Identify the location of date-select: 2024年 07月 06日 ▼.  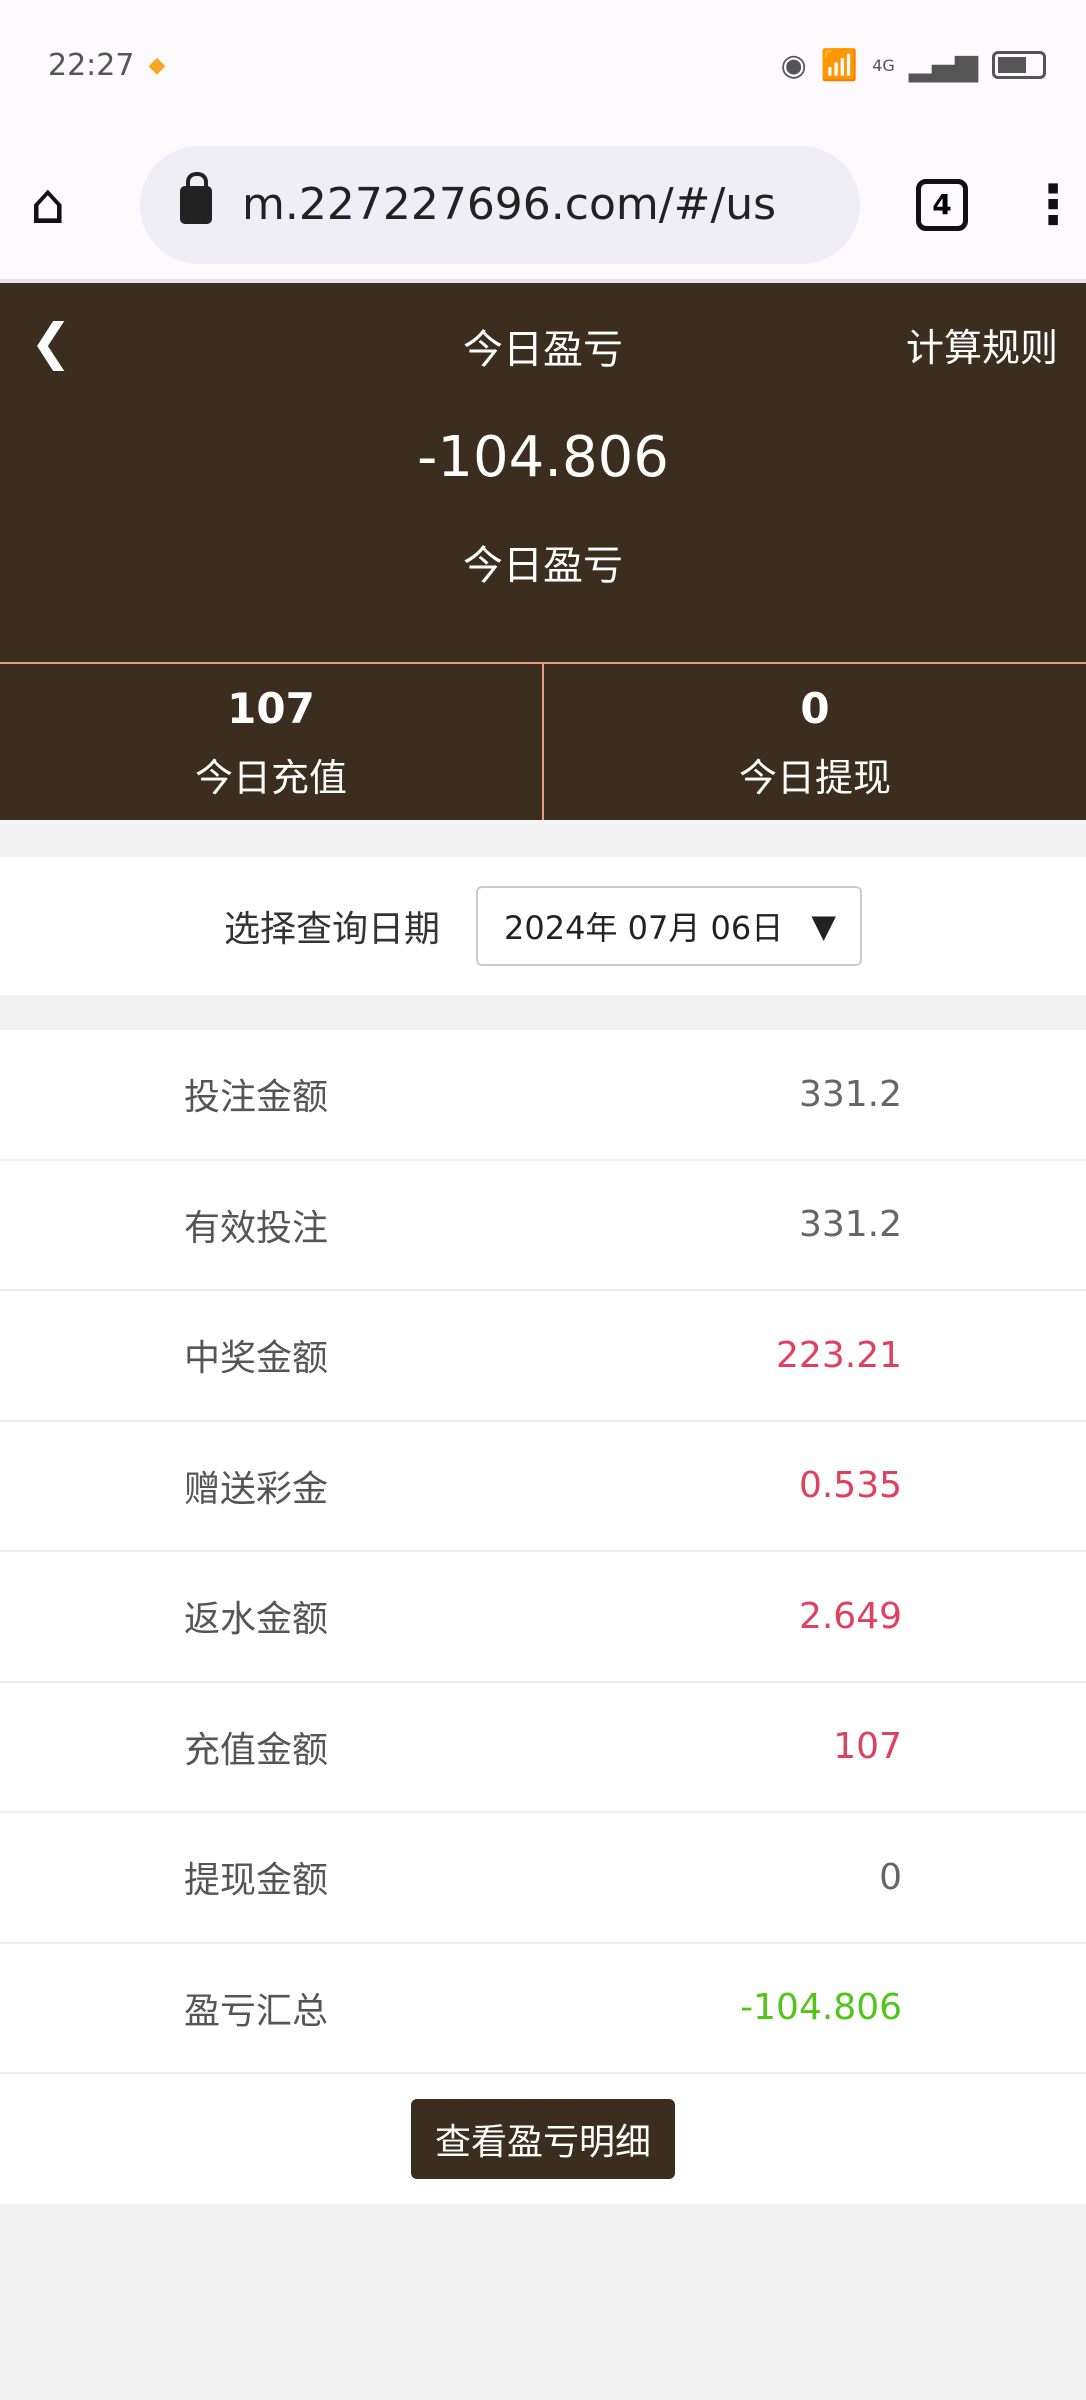
(669, 926).